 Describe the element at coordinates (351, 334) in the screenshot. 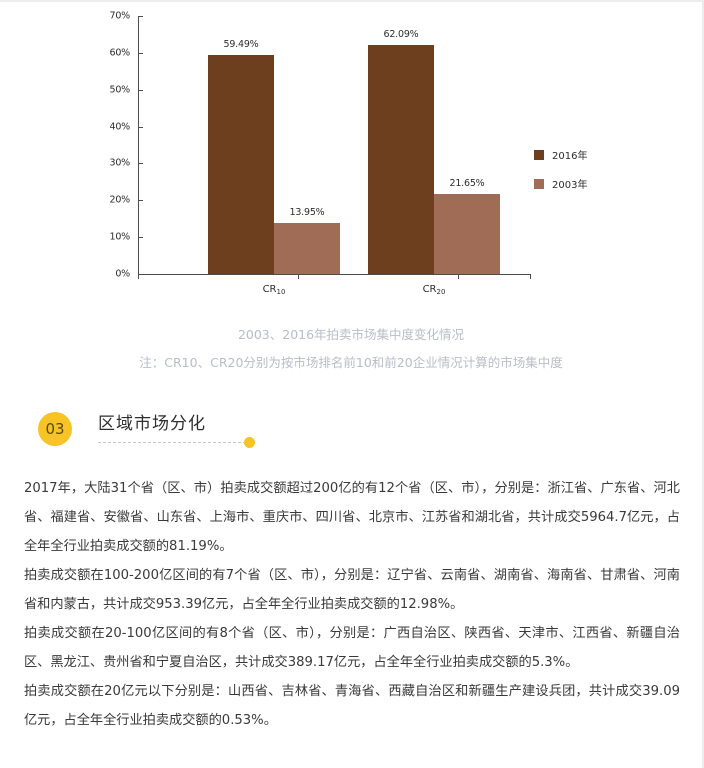

I see `figure-title: 2003、2016年拍卖市场集中度变化情况` at that location.